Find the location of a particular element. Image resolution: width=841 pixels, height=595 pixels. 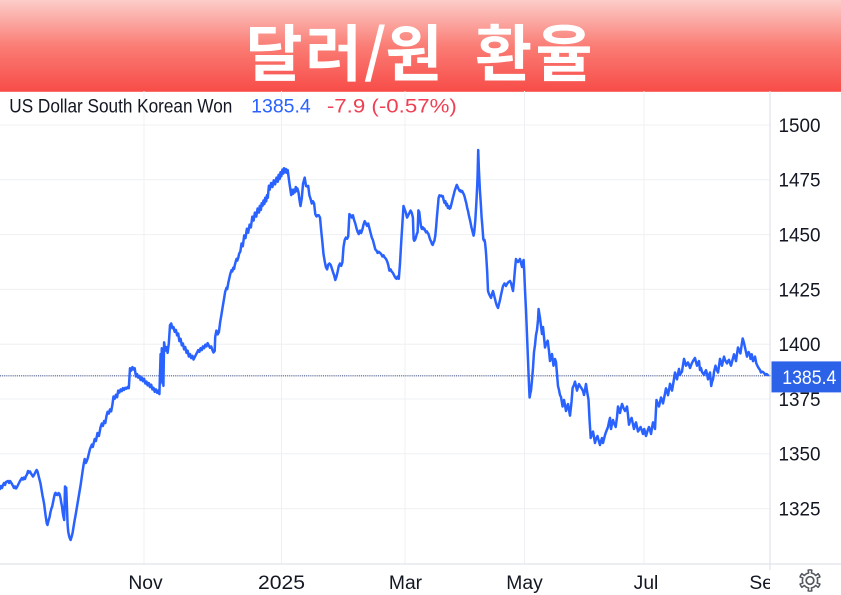

svg-text: May is located at coordinates (524, 583).